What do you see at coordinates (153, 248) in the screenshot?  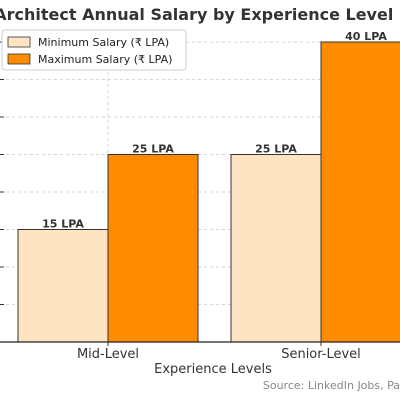 I see `bar-max-mid-level` at bounding box center [153, 248].